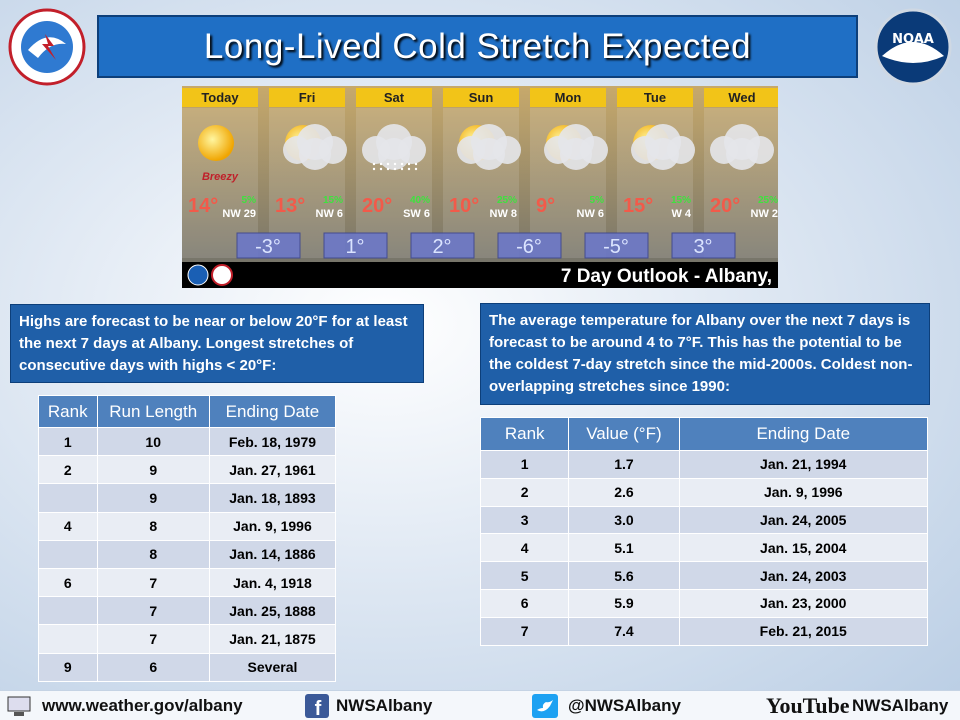 The height and width of the screenshot is (720, 960). I want to click on wind: W 4, so click(681, 214).